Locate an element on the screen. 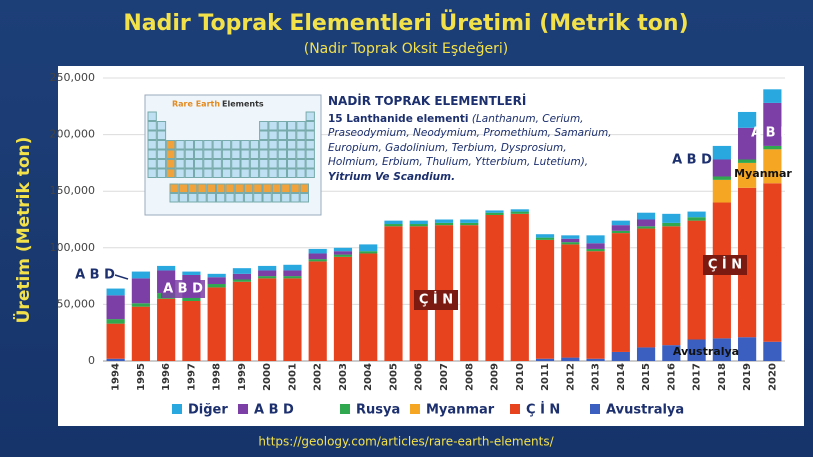 The height and width of the screenshot is (457, 813). annotation: Ç İ N is located at coordinates (725, 265).